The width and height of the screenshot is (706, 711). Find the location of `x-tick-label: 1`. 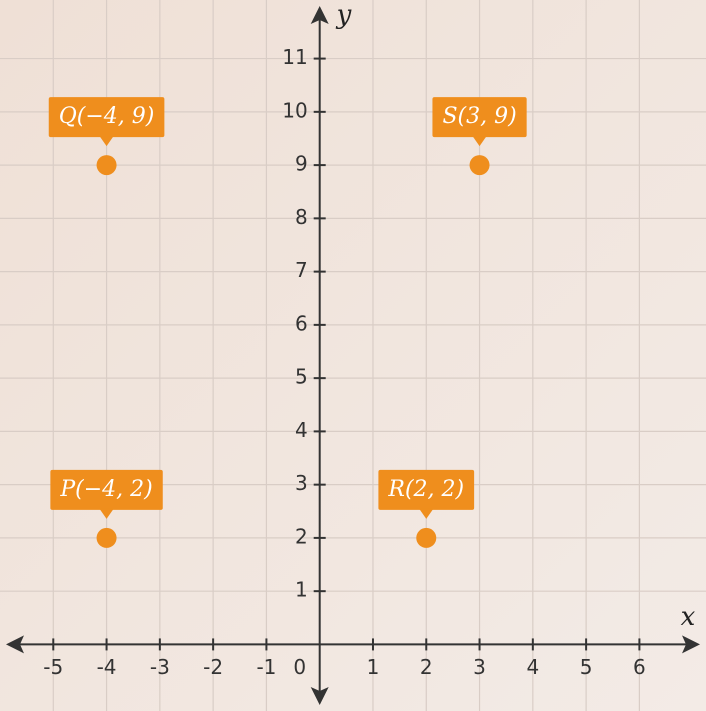

x-tick-label: 1 is located at coordinates (373, 667).